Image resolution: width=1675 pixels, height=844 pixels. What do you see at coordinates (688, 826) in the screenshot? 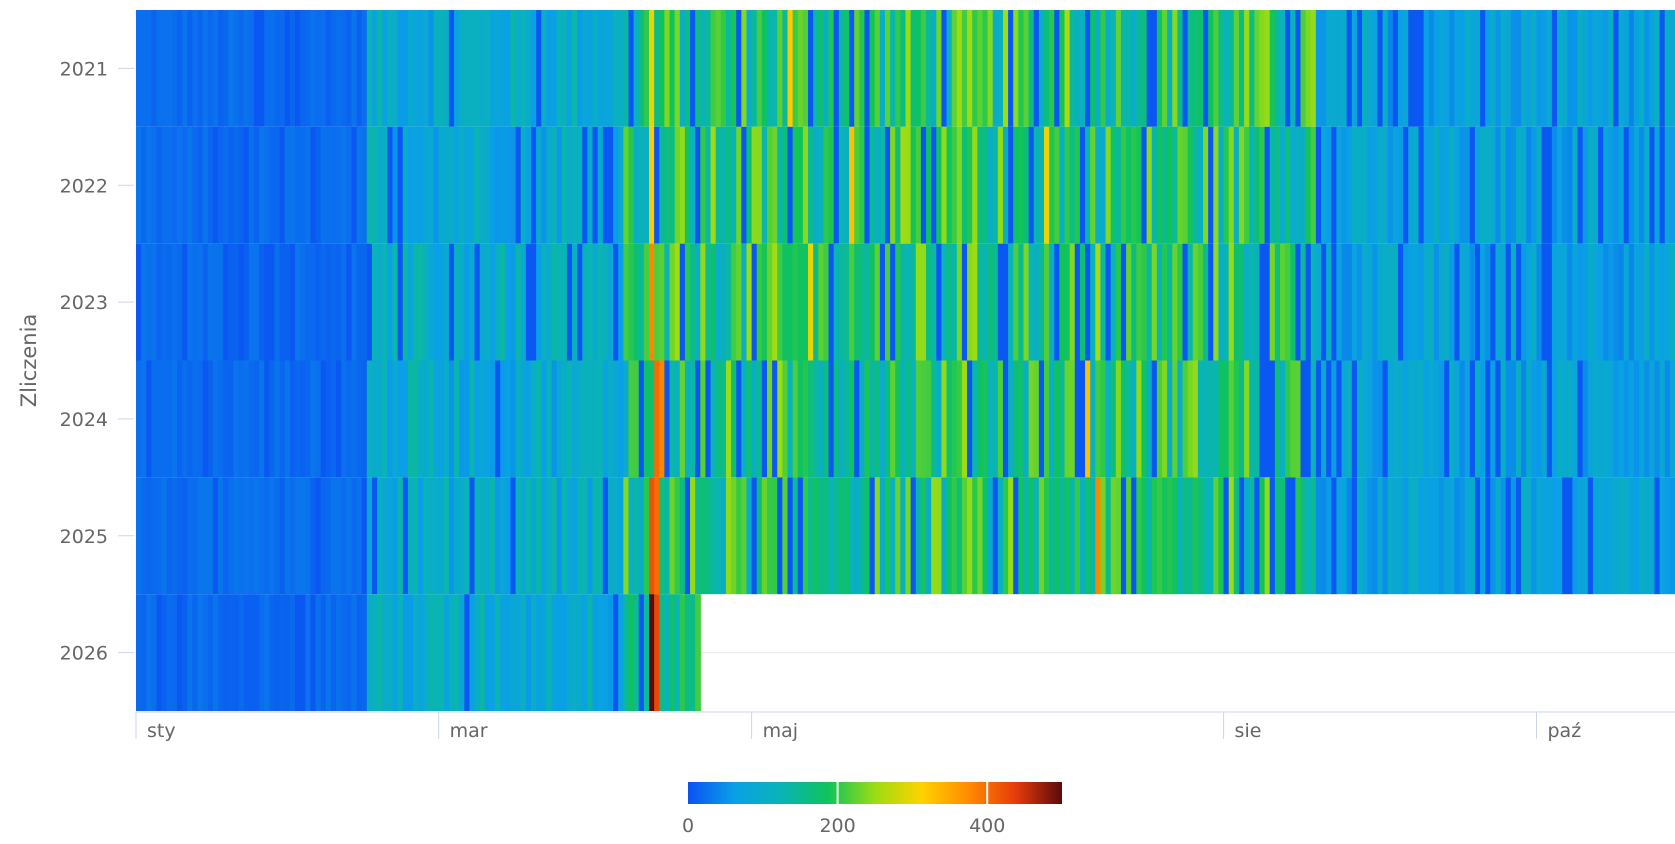
I see `legend-tick-label: 0` at bounding box center [688, 826].